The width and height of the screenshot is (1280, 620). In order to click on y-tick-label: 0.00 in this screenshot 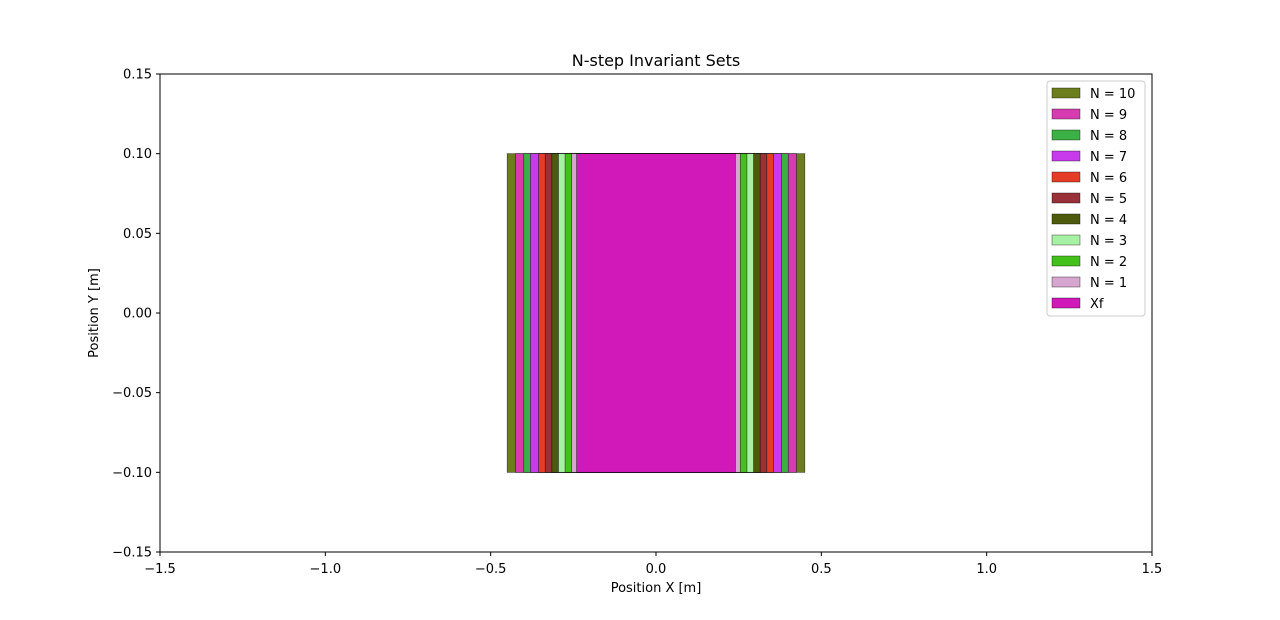, I will do `click(137, 314)`.